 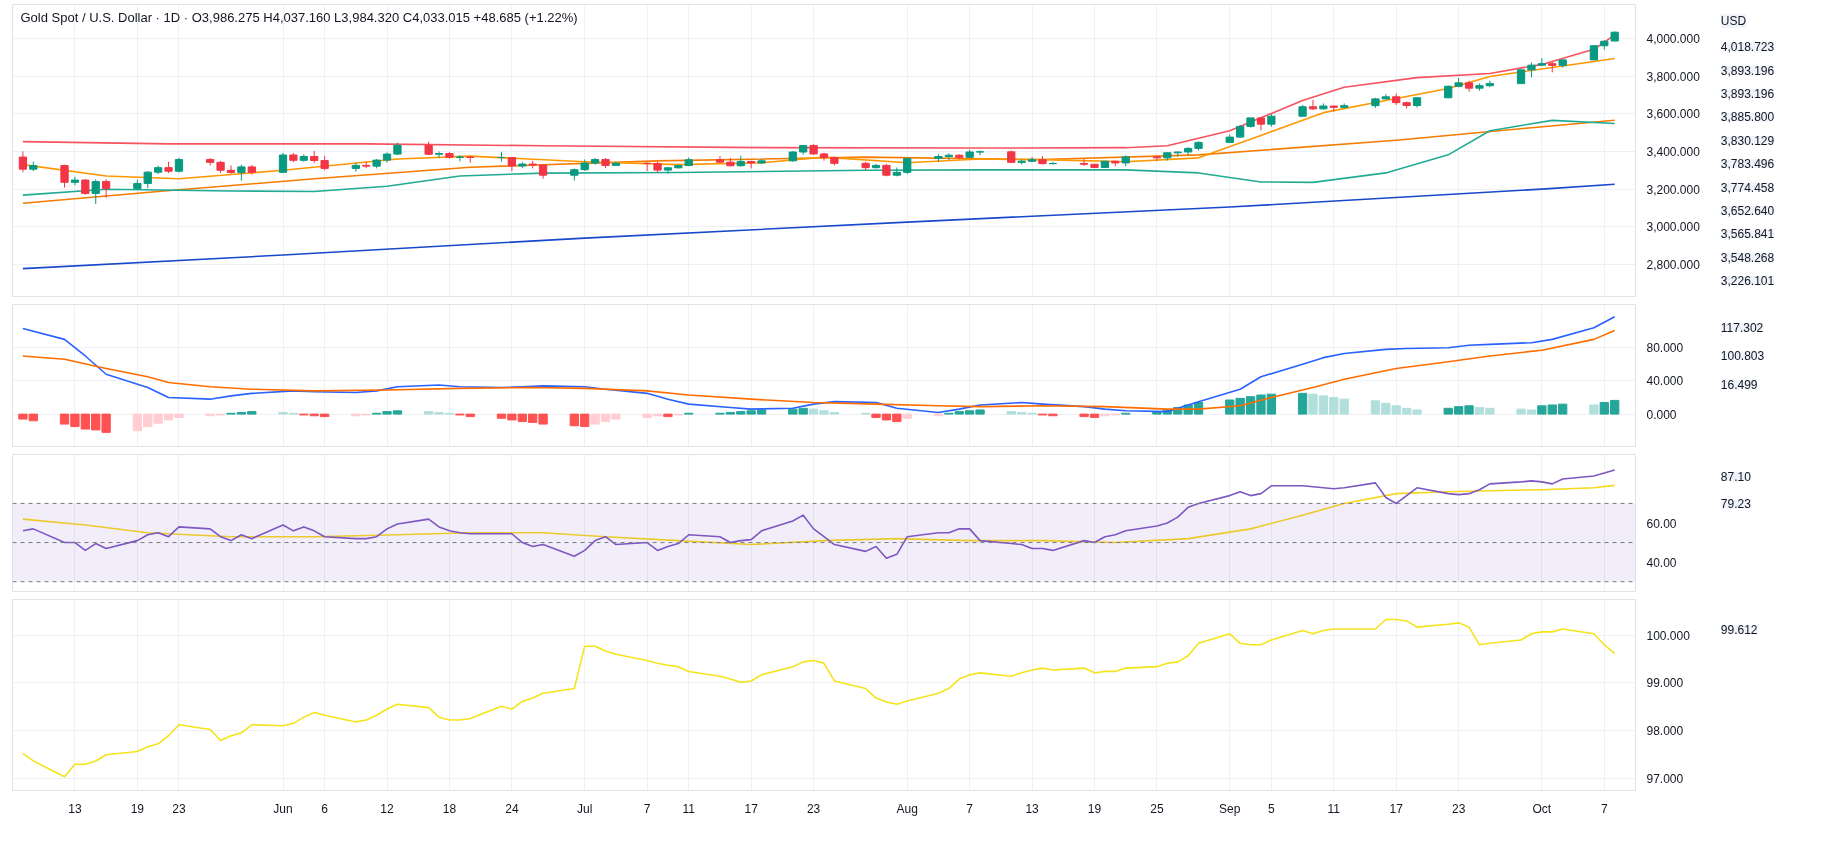 I want to click on y-tick-label: 100.000, so click(x=1668, y=635).